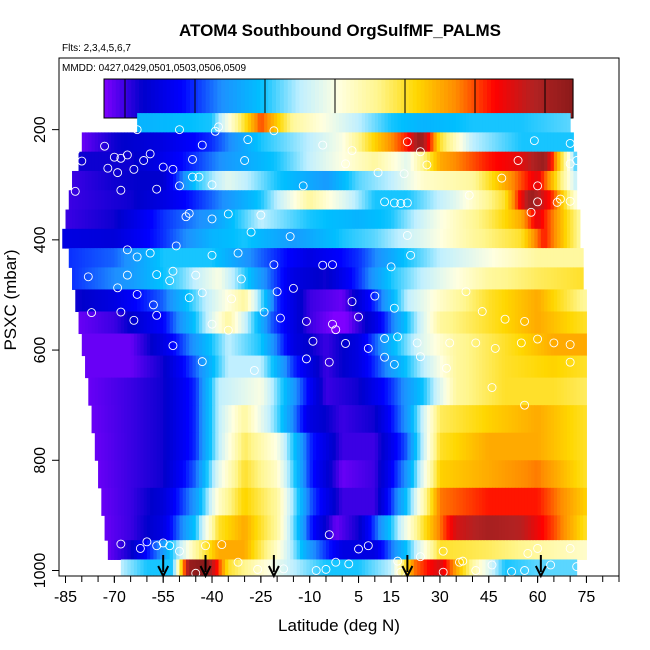 The image size is (650, 650). I want to click on pressure-layer, so click(347, 550).